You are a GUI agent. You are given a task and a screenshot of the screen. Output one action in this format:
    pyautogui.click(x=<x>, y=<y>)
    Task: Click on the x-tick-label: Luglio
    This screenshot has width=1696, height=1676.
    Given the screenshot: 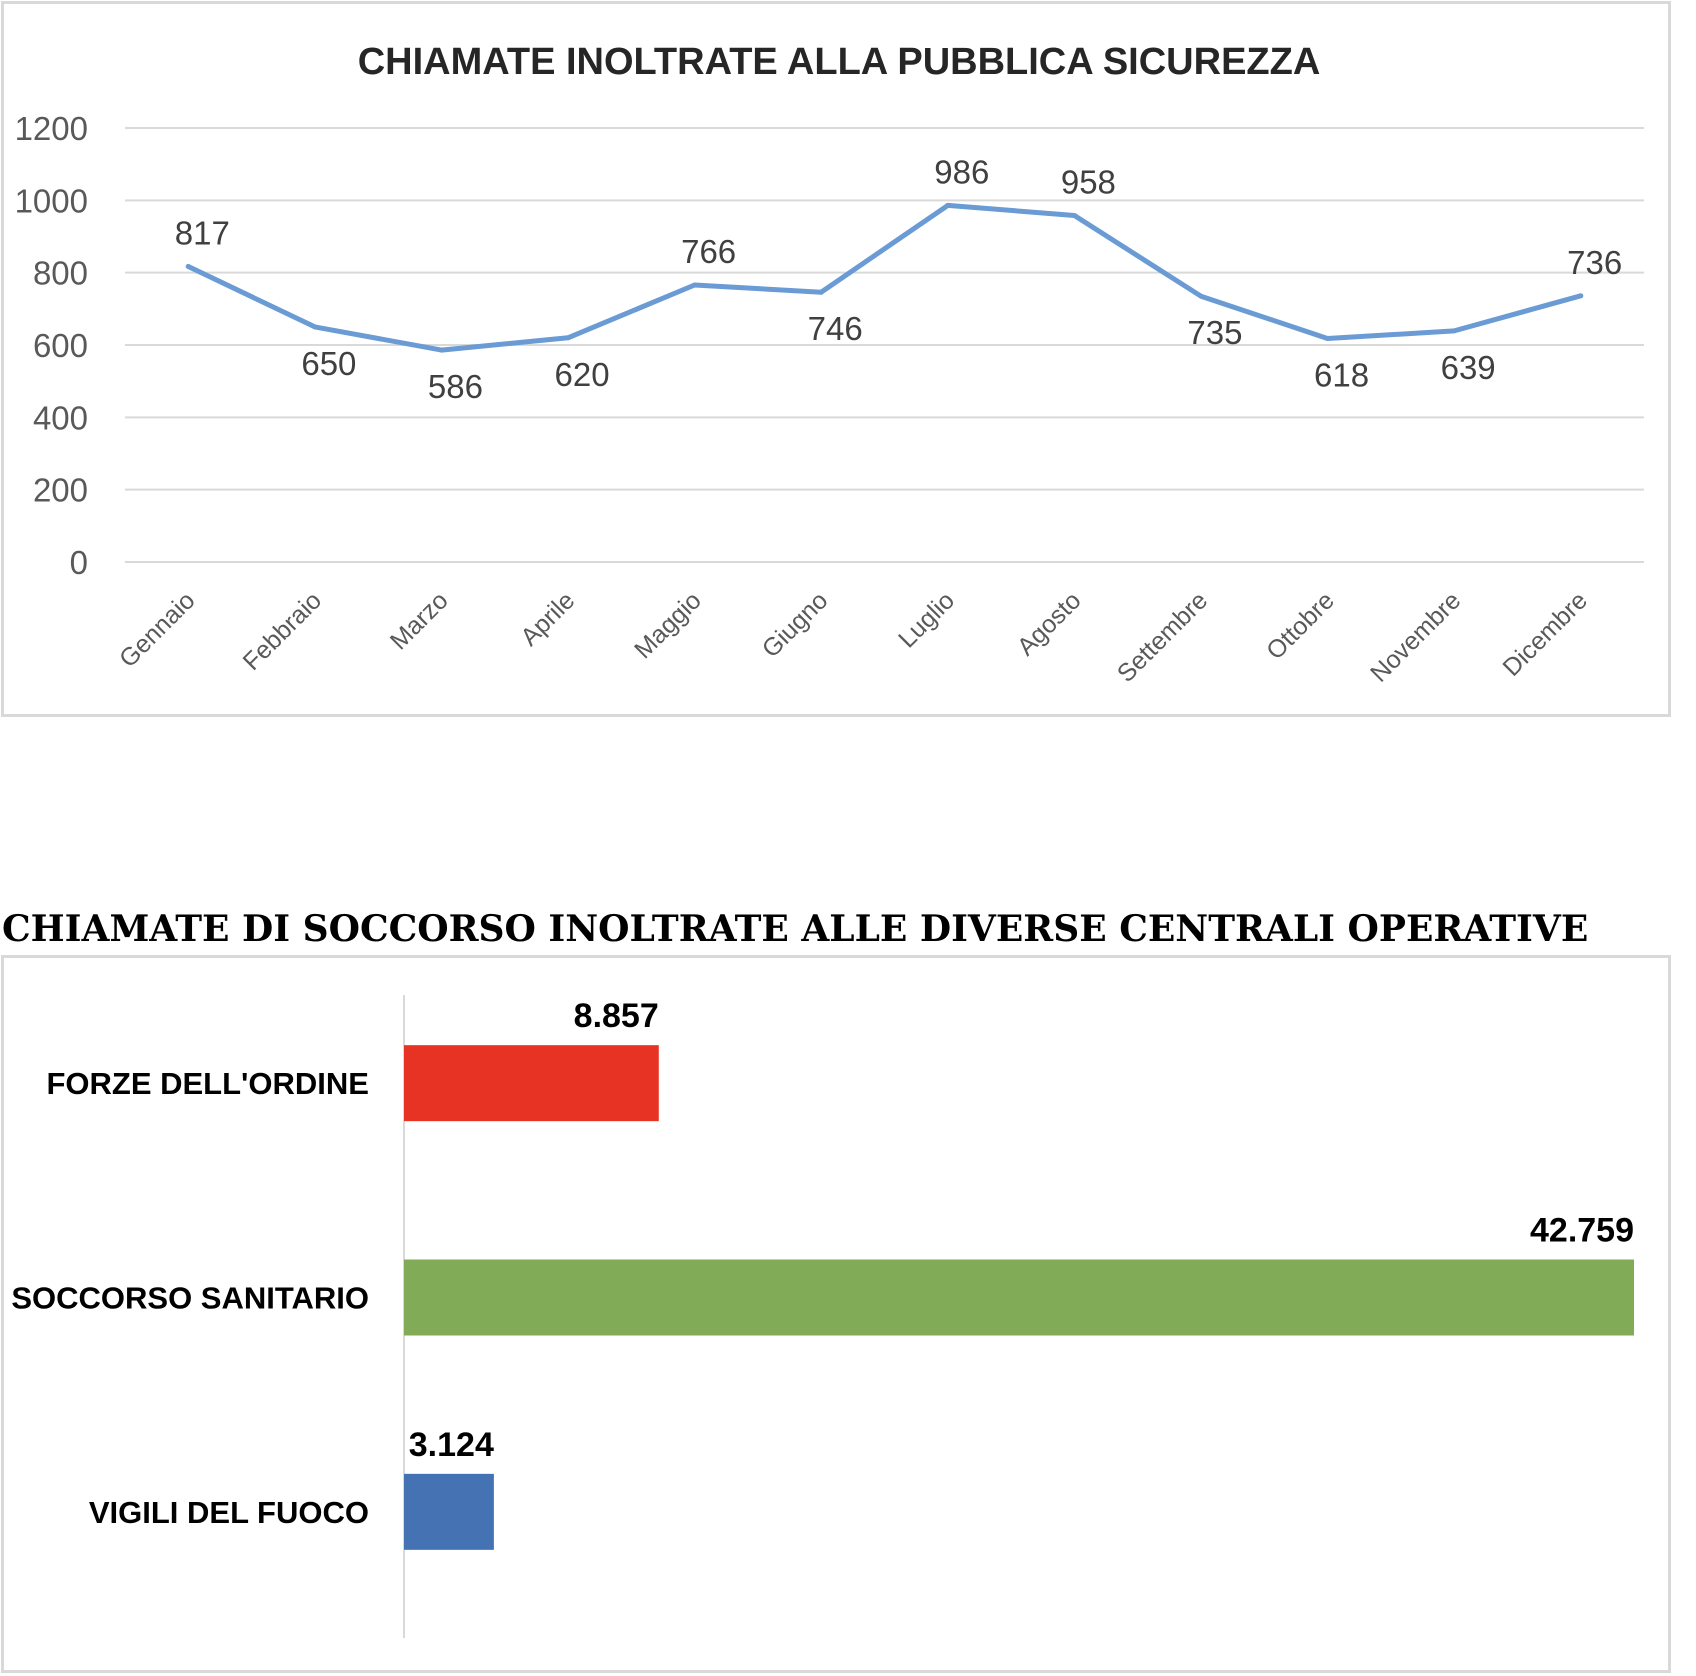 What is the action you would take?
    pyautogui.click(x=926, y=619)
    